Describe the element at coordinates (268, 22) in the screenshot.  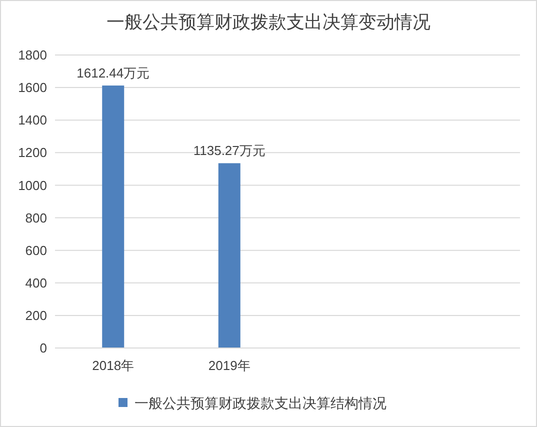
I see `chart-title: 一般公共预算财政拨款支出决算变动情况` at that location.